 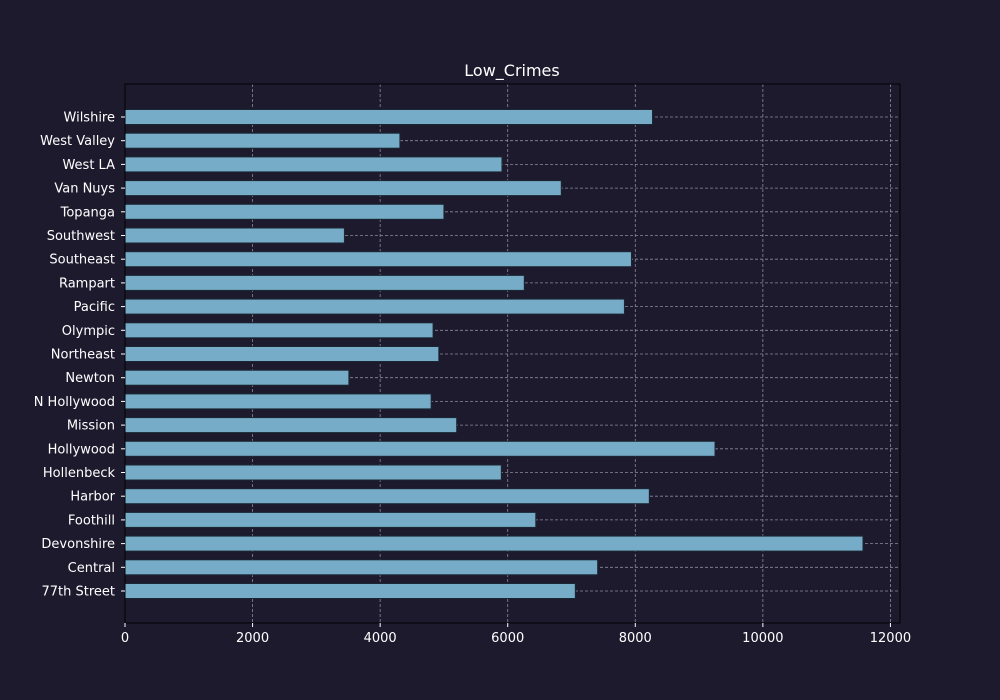 I want to click on y-tick-label: Pacific, so click(x=94, y=307).